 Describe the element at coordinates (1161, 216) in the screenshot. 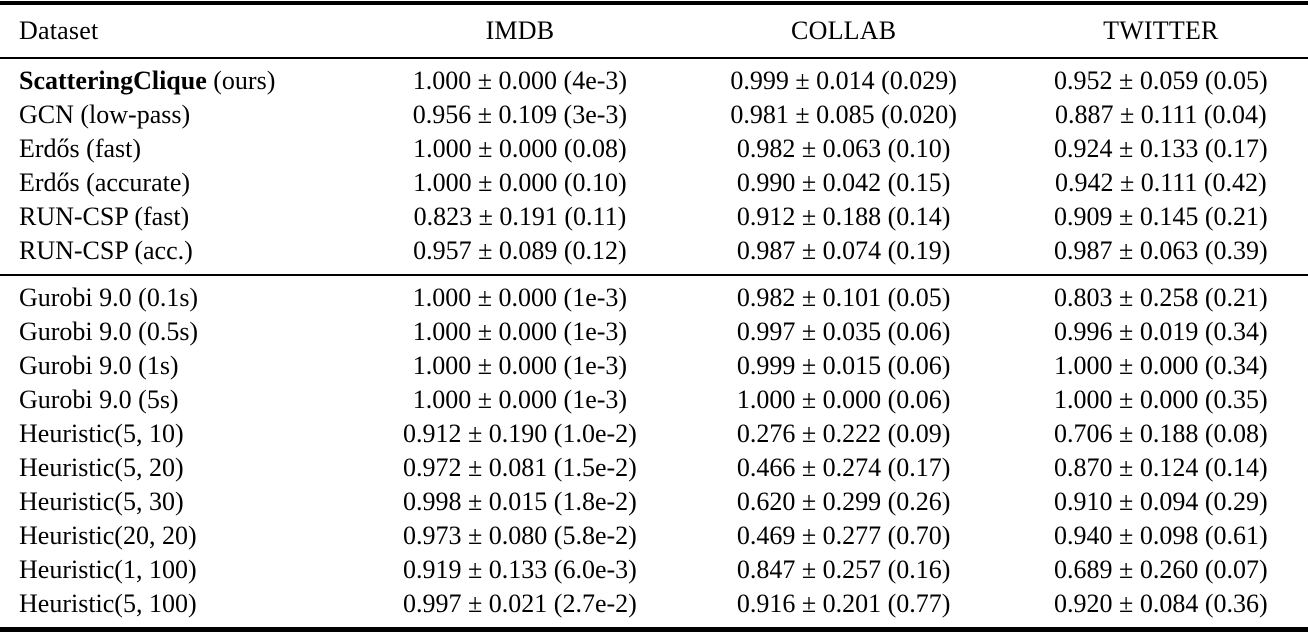

I see `result-value: 0.909 ± 0.145 (0.21)` at that location.